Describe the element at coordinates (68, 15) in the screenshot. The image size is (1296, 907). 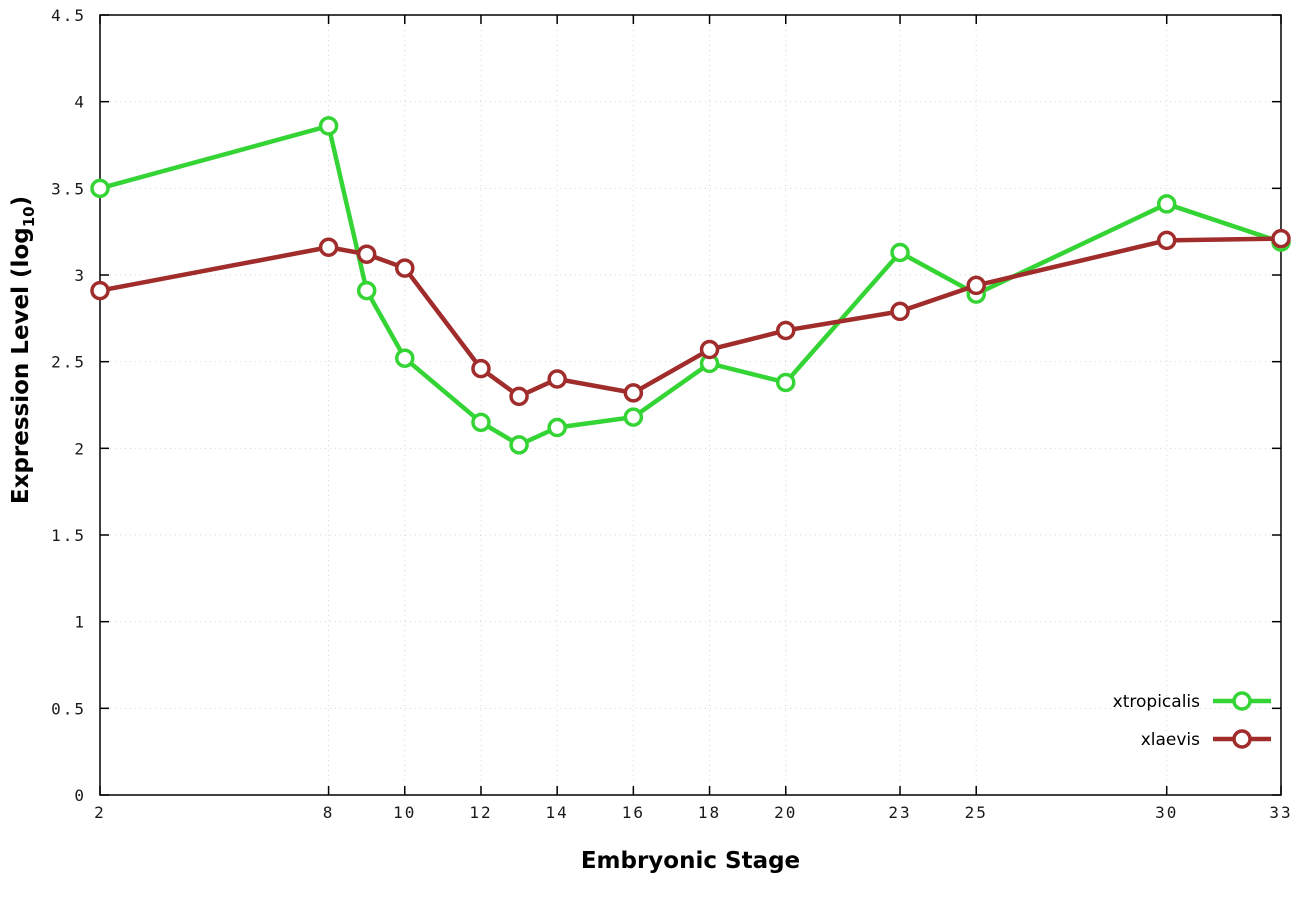
I see `y-tick-label: 4.5` at that location.